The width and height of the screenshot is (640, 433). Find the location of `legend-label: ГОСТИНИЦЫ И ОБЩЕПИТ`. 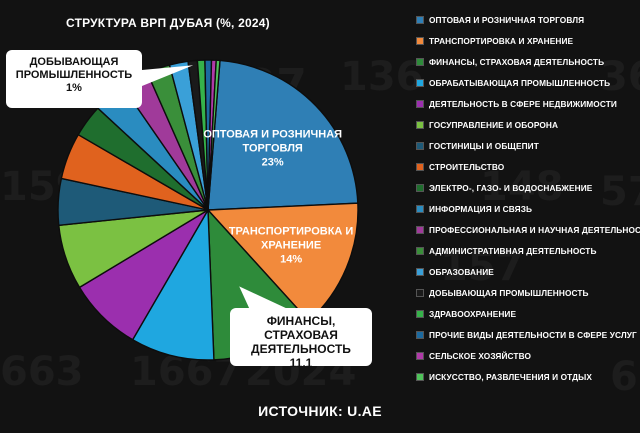

legend-label: ГОСТИНИЦЫ И ОБЩЕПИТ is located at coordinates (484, 145).